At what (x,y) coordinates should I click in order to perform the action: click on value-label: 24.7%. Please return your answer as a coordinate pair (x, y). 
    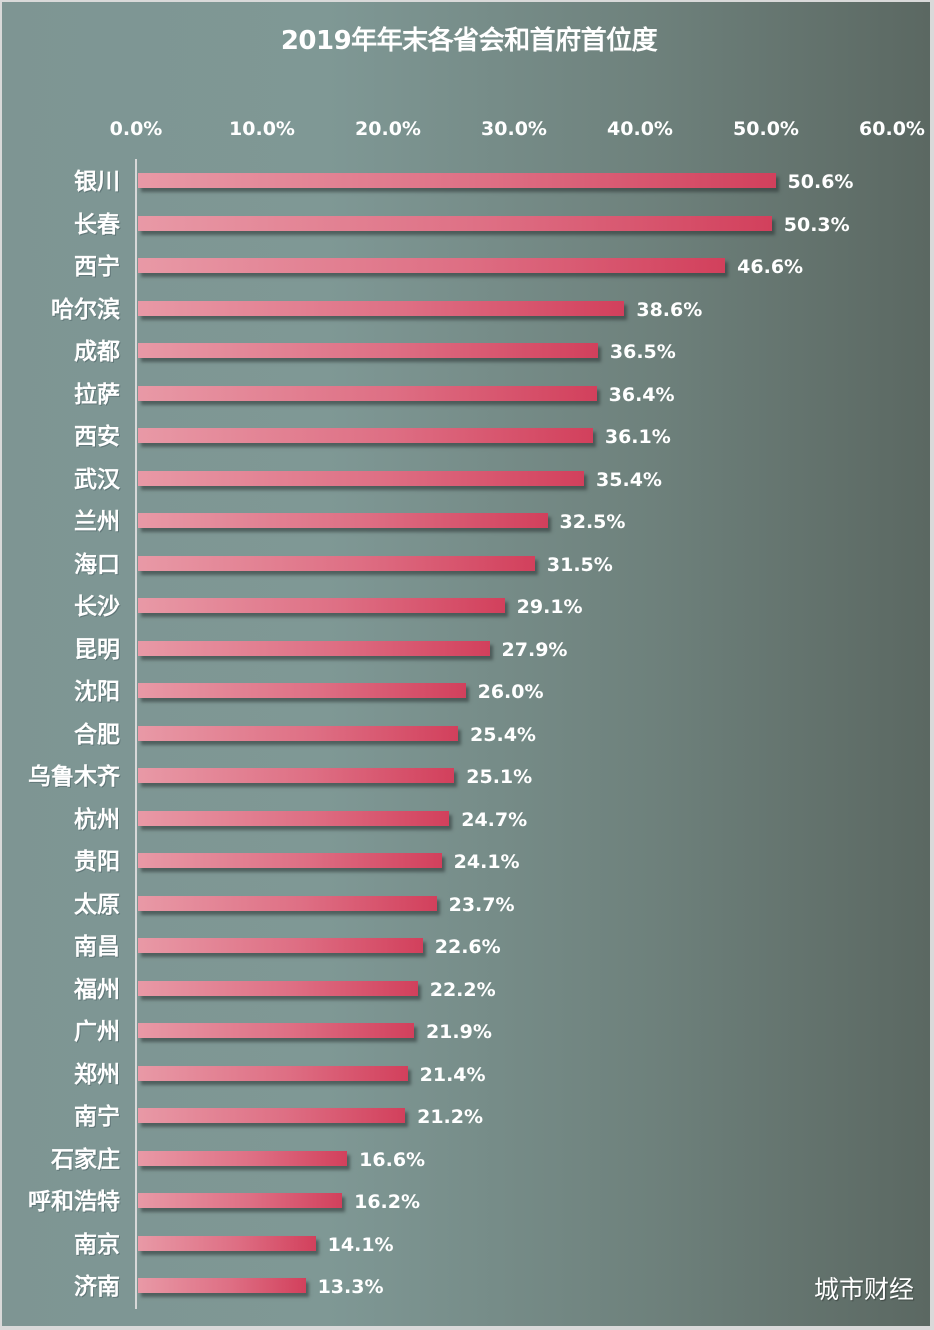
    Looking at the image, I should click on (494, 819).